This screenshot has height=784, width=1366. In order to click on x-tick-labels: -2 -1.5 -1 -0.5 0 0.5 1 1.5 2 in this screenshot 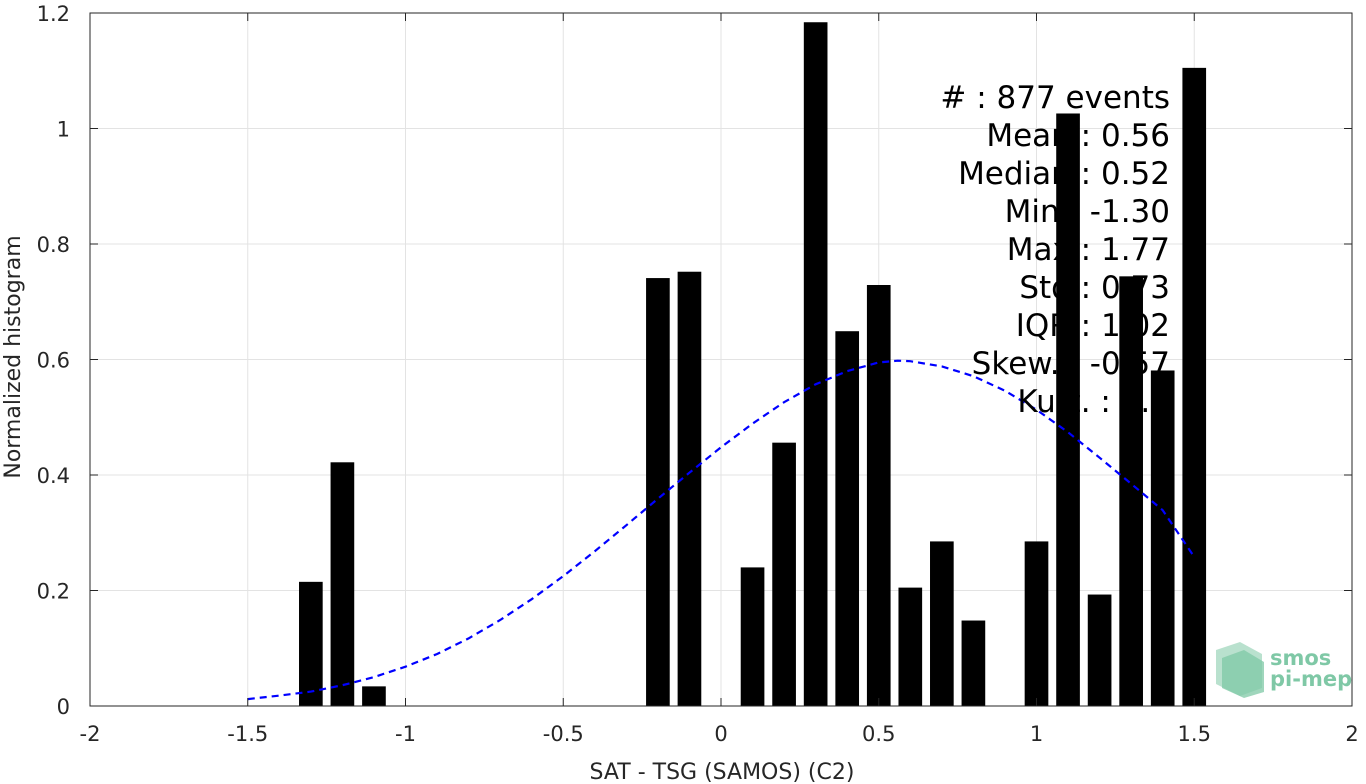, I will do `click(719, 734)`.